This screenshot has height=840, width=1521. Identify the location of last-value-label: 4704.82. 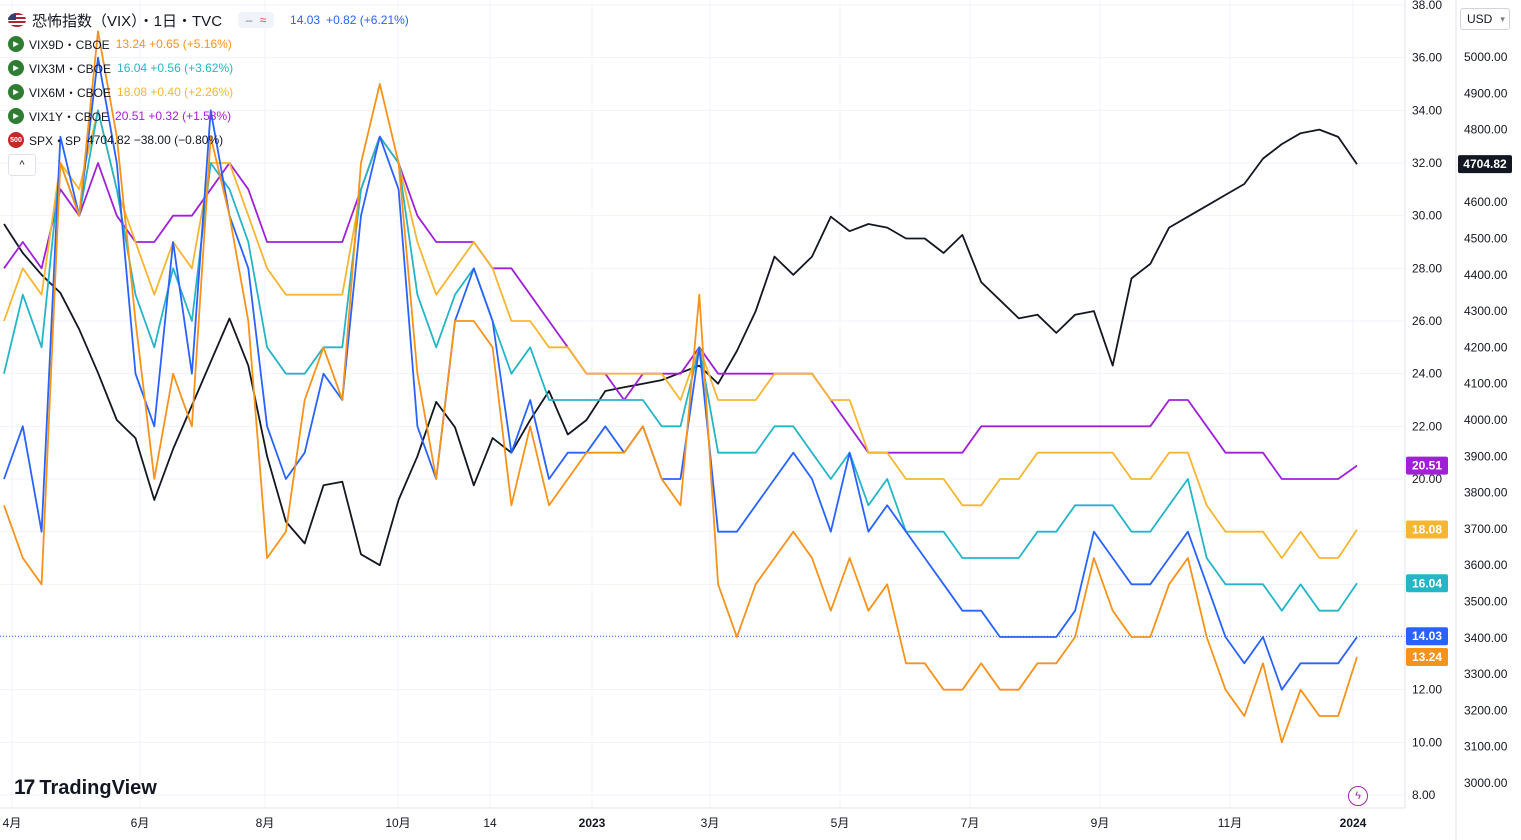
(1485, 164).